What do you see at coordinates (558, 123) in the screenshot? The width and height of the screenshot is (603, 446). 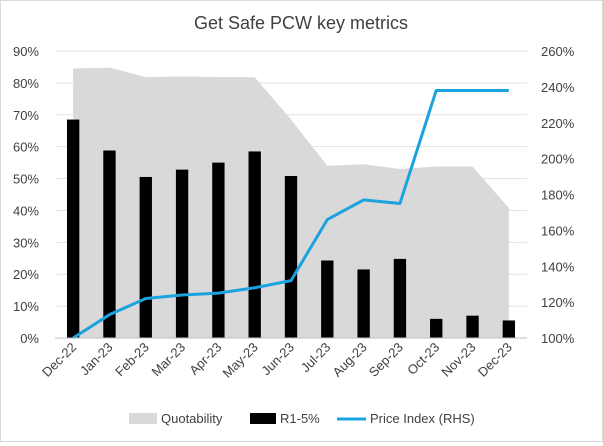 I see `y-right-tick-label: 220%` at bounding box center [558, 123].